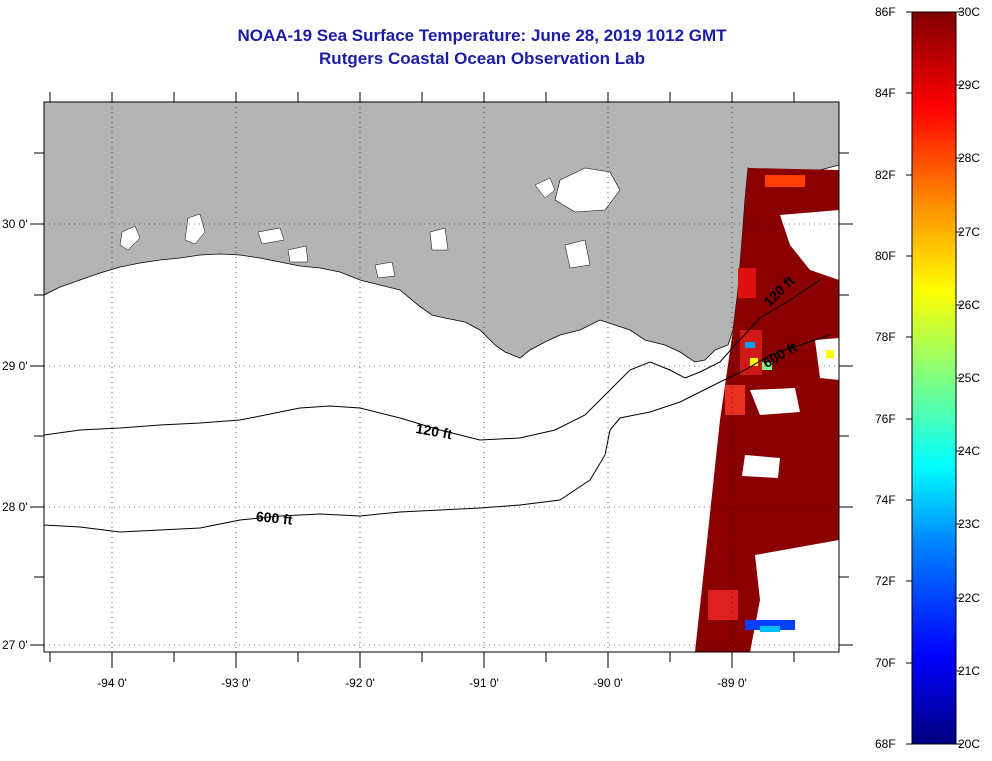 This screenshot has height=761, width=992. I want to click on colorbar-f-74: 74F, so click(885, 500).